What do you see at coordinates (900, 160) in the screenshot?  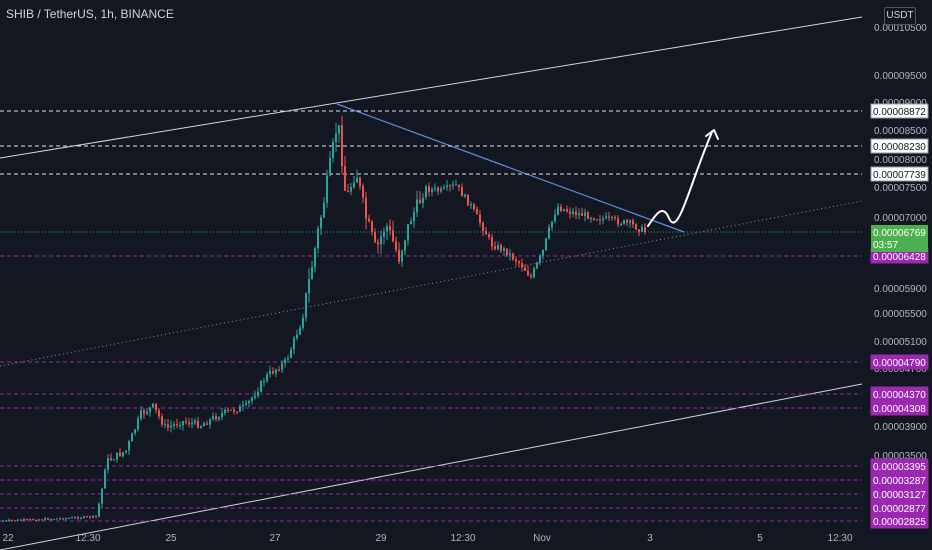 I see `y-tick-label: 0.00008000` at bounding box center [900, 160].